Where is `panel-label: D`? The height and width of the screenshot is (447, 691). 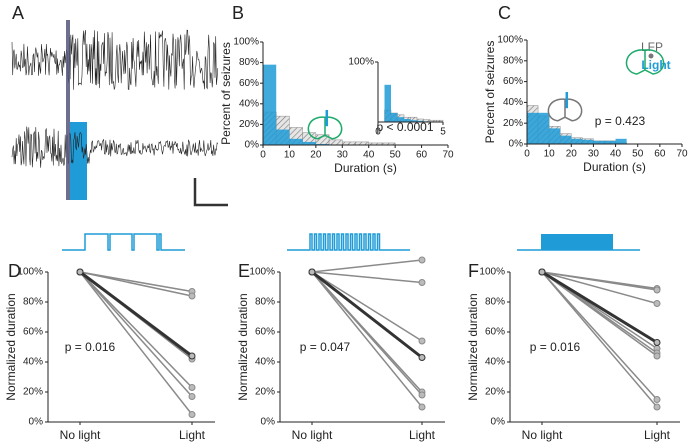
panel-label: D is located at coordinates (14, 271).